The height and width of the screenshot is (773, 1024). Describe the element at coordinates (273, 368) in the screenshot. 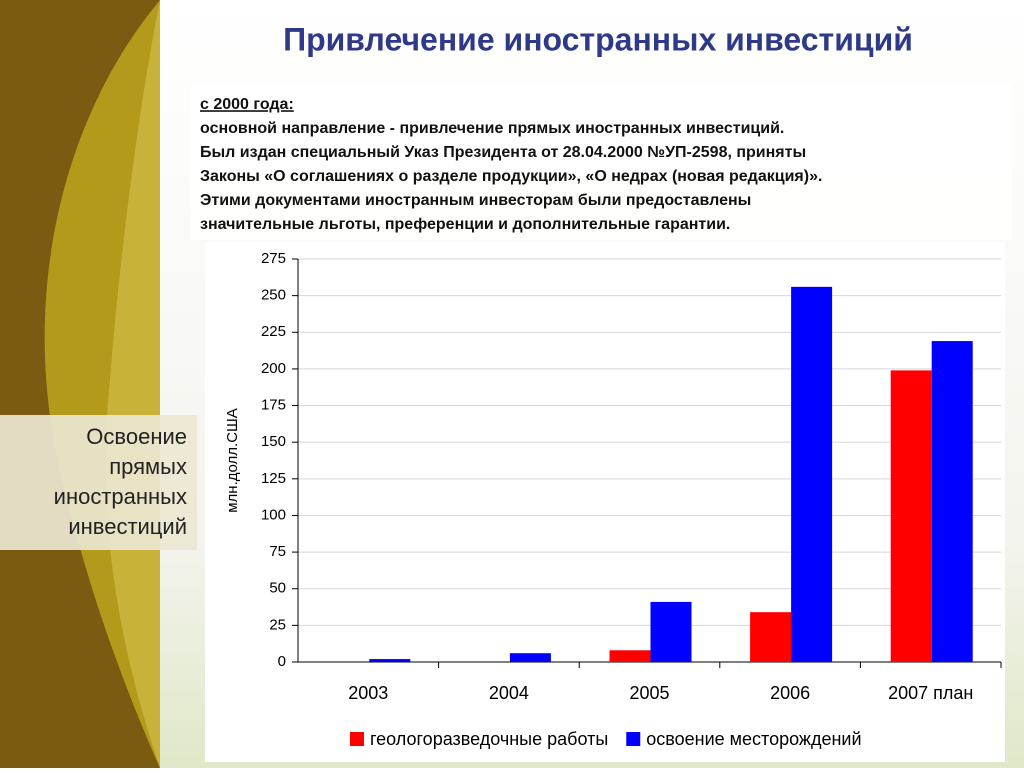

I see `y-tick-label: 200` at that location.